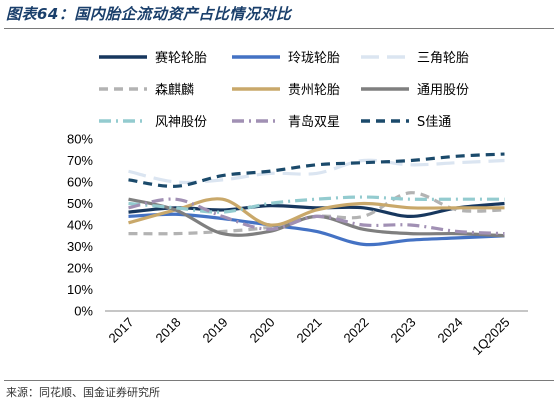 This screenshot has height=403, width=559. What do you see at coordinates (286, 90) in the screenshot?
I see `legend-item: 贵州轮胎` at bounding box center [286, 90].